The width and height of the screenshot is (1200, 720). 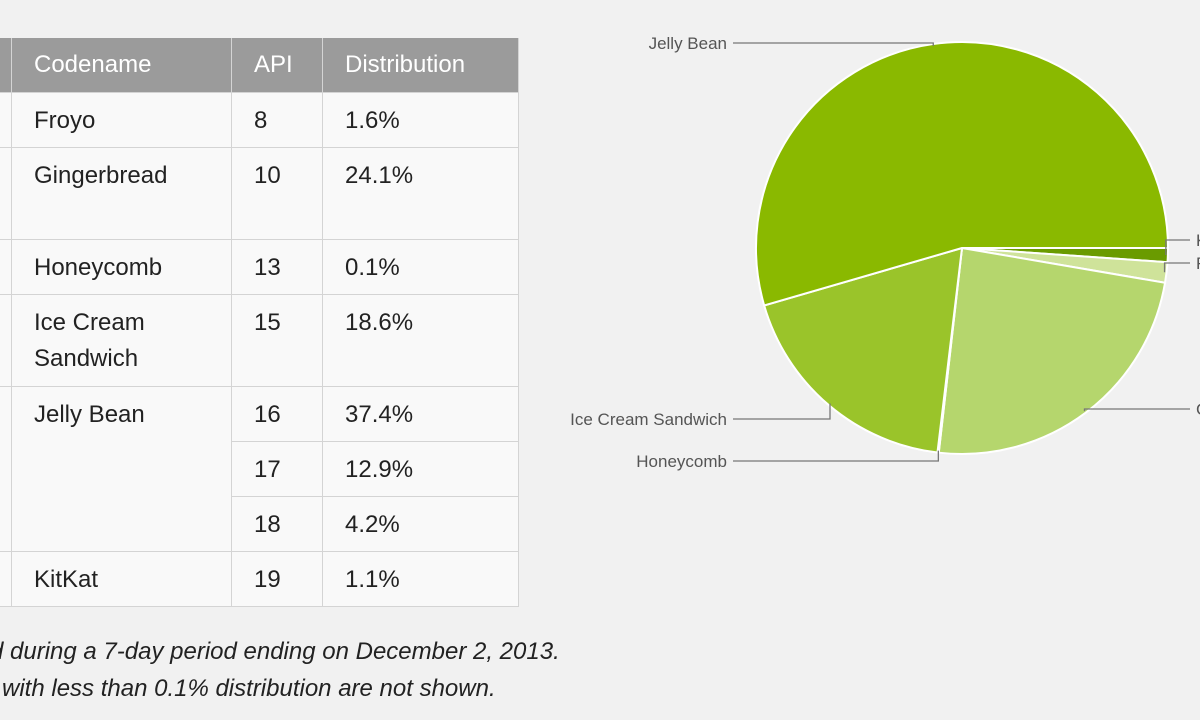 What do you see at coordinates (681, 461) in the screenshot?
I see `pie-label-honeycomb: Honeycomb` at bounding box center [681, 461].